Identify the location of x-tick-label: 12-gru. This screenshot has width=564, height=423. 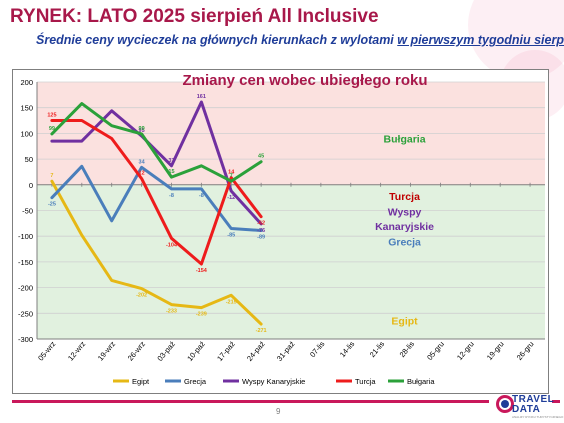
(465, 351).